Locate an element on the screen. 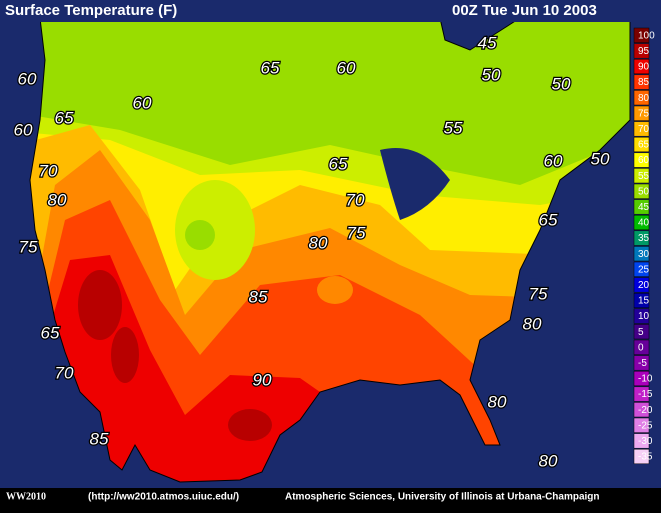 The image size is (661, 513). legend-label: 20 is located at coordinates (644, 285).